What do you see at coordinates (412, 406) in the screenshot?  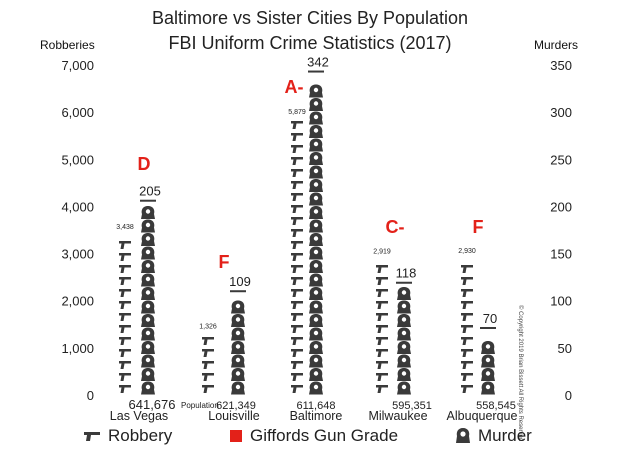 I see `population-value: 595,351` at bounding box center [412, 406].